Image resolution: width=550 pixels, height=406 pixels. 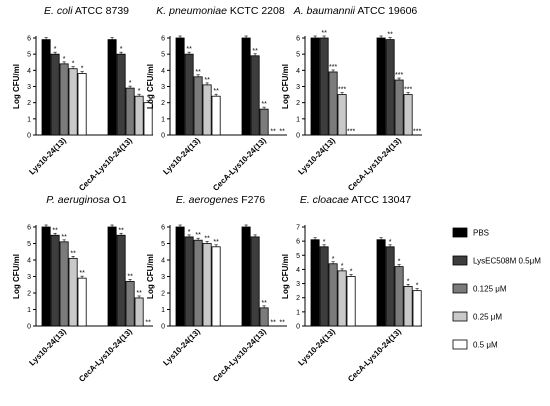 What do you see at coordinates (58, 11) in the screenshot?
I see `panel-title-species: E. coli` at bounding box center [58, 11].